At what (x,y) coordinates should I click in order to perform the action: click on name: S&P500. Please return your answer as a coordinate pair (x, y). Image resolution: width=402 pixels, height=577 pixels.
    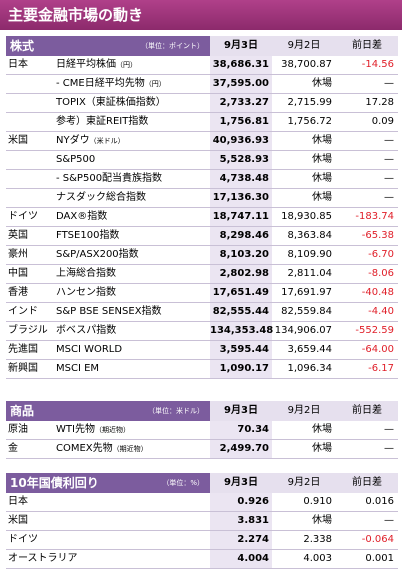
    Looking at the image, I should click on (76, 159).